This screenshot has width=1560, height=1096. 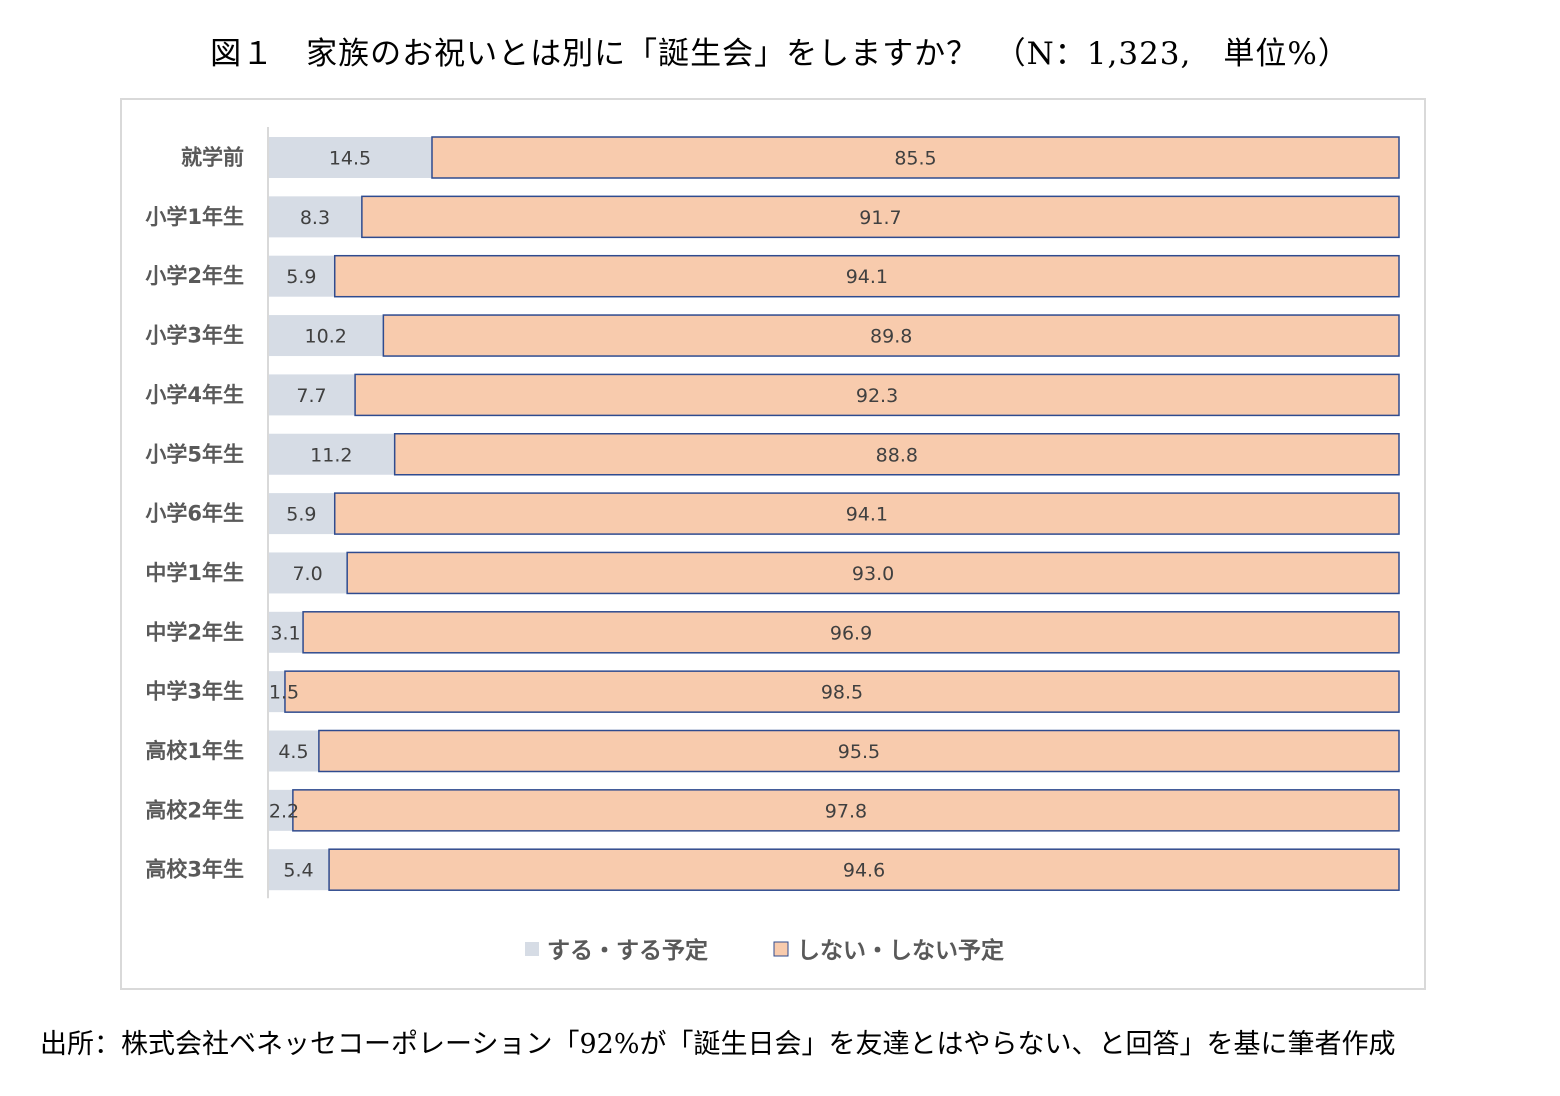 What do you see at coordinates (780, 54) in the screenshot?
I see `figure-title: 図１ 家族のお祝いとは別に「誕生会」をしますか？ （N：1,323, 単位%）` at bounding box center [780, 54].